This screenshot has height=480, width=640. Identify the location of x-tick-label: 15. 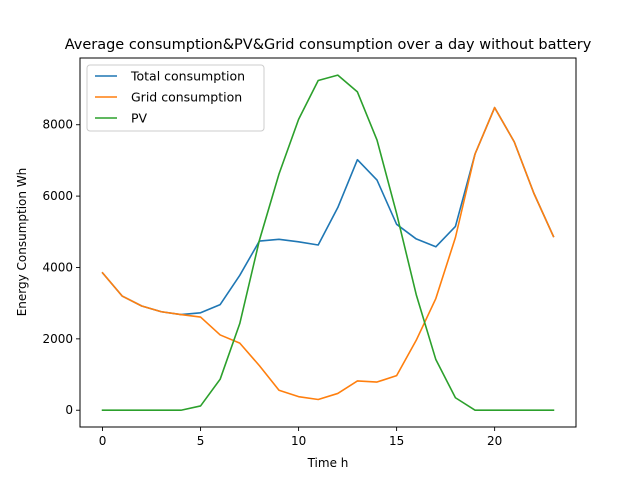
(396, 441).